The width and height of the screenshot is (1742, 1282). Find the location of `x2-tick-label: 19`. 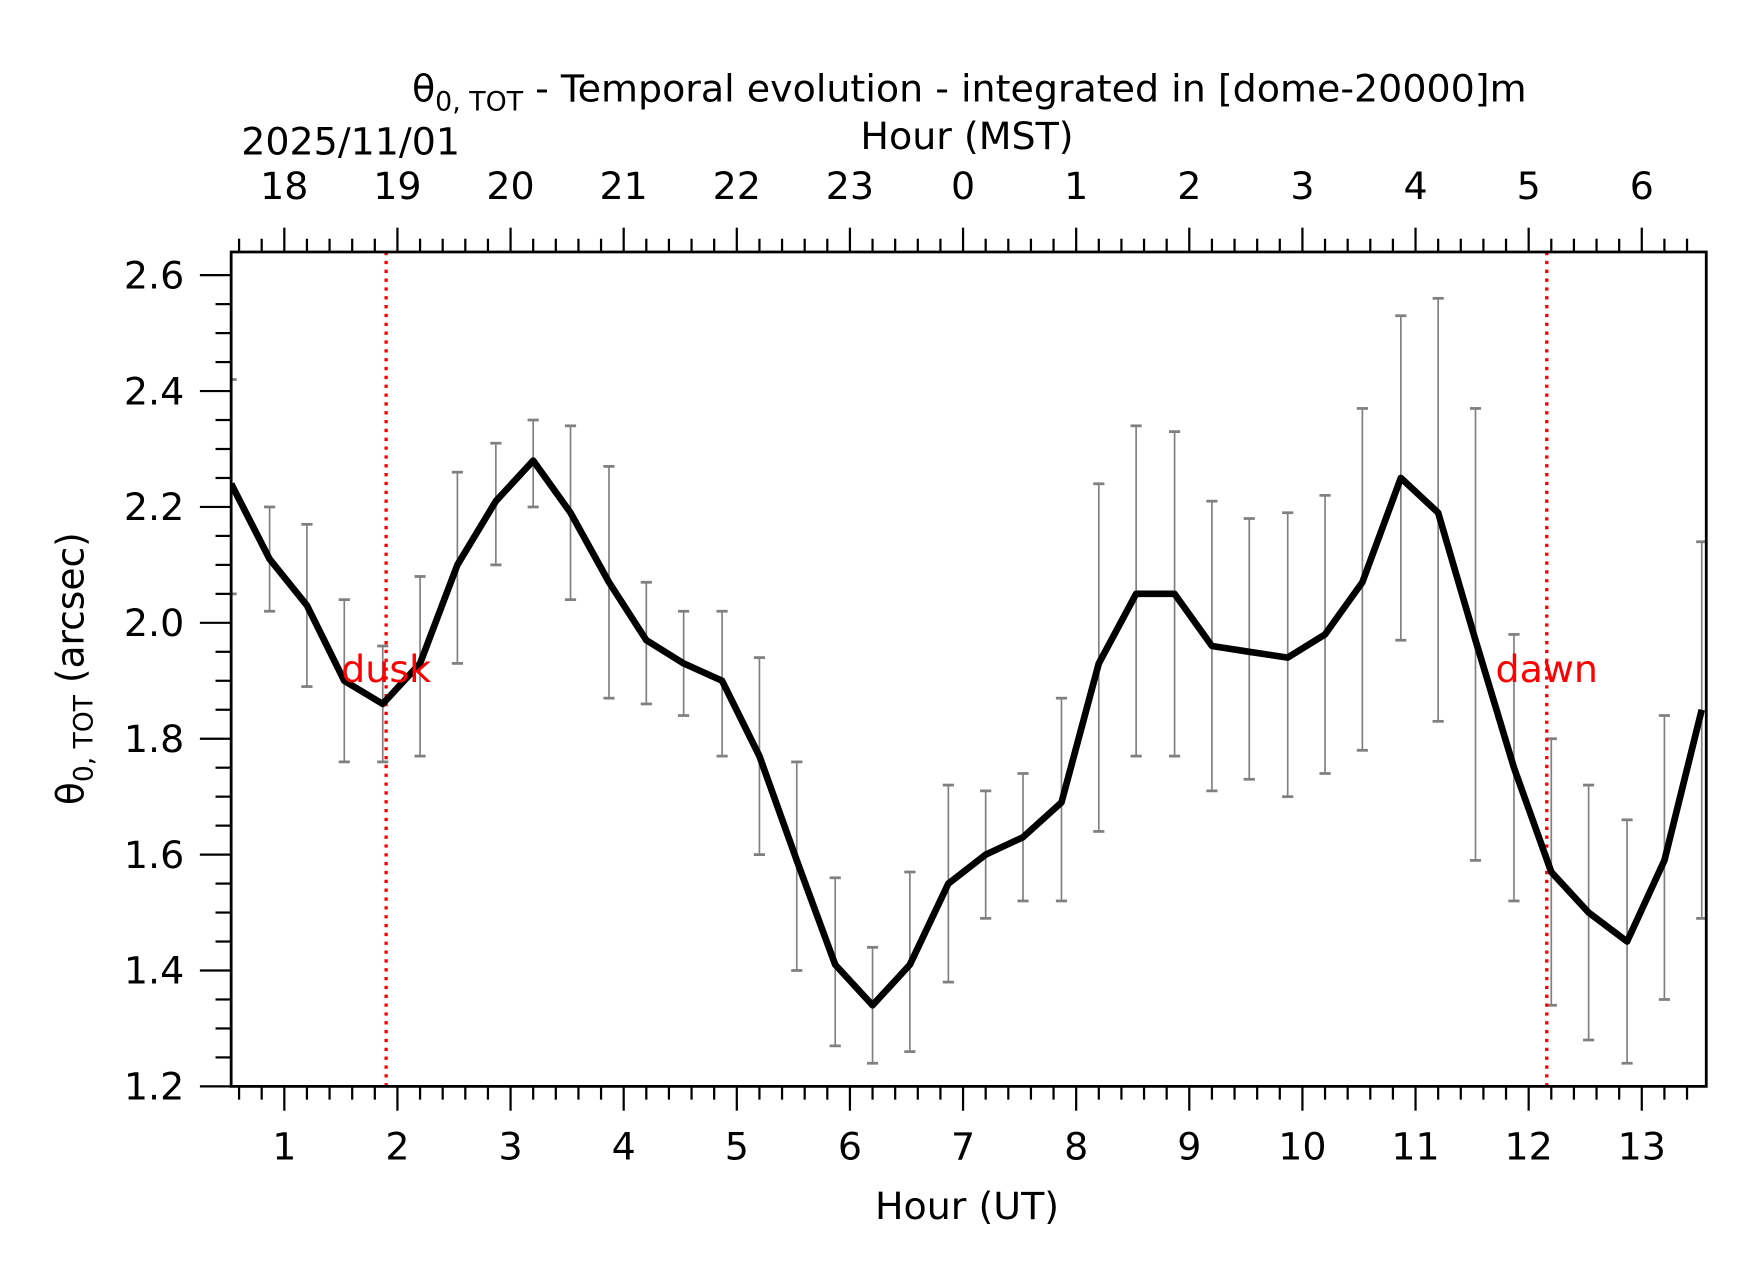

x2-tick-label: 19 is located at coordinates (397, 186).